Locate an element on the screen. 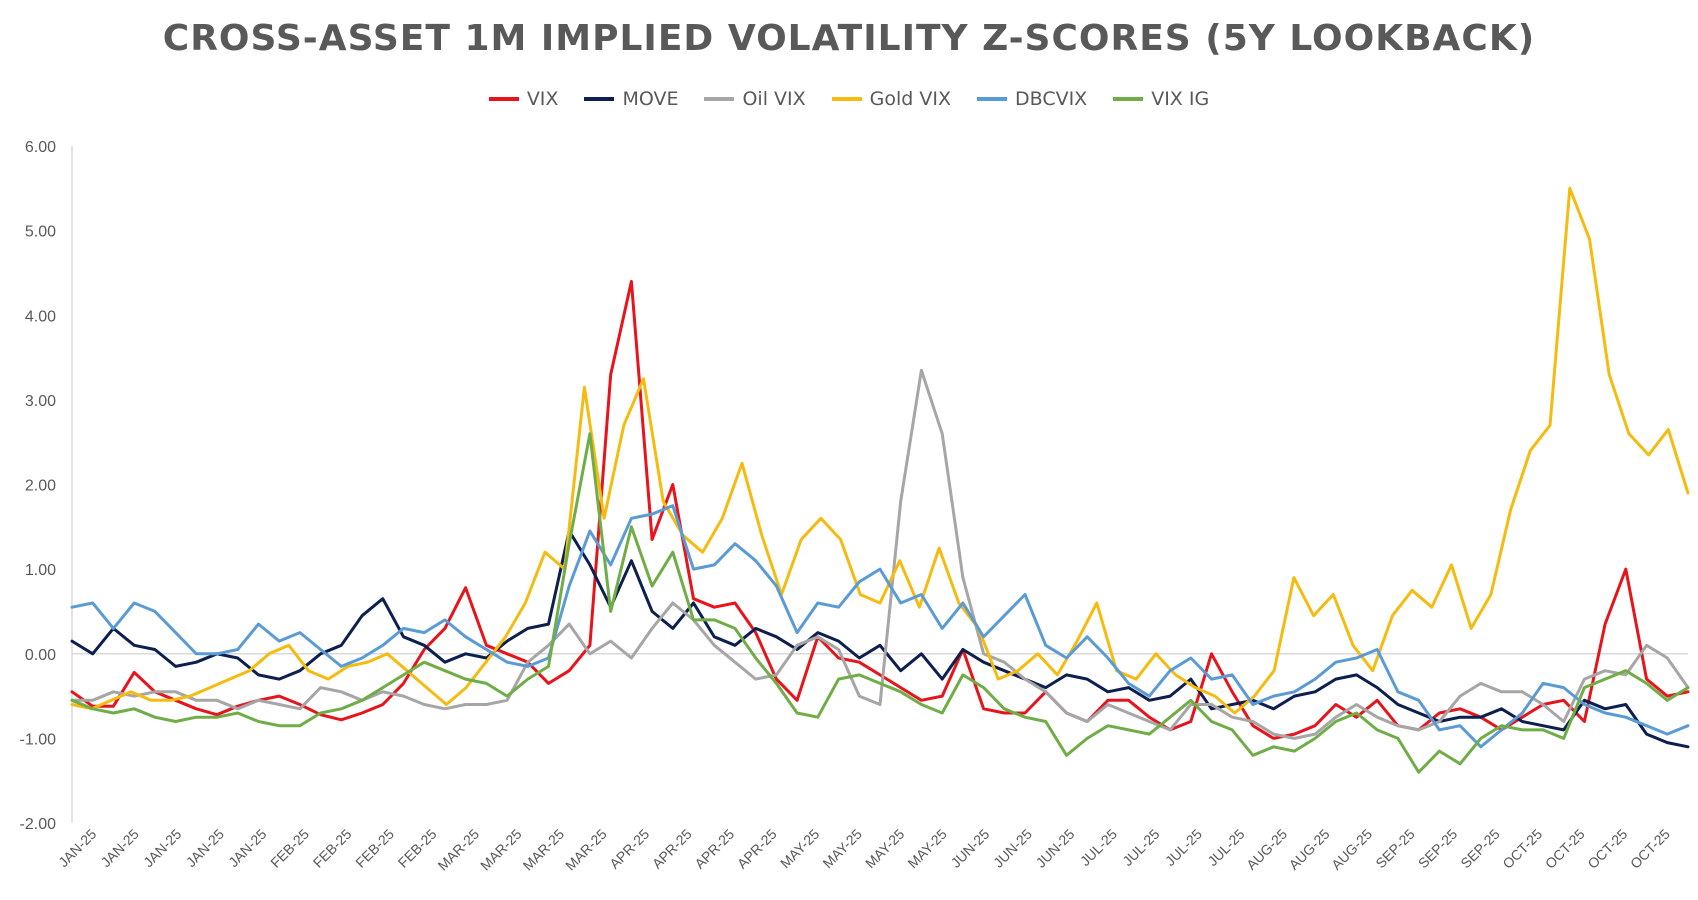 The width and height of the screenshot is (1698, 900). legend-swatch-gold-vix is located at coordinates (846, 99).